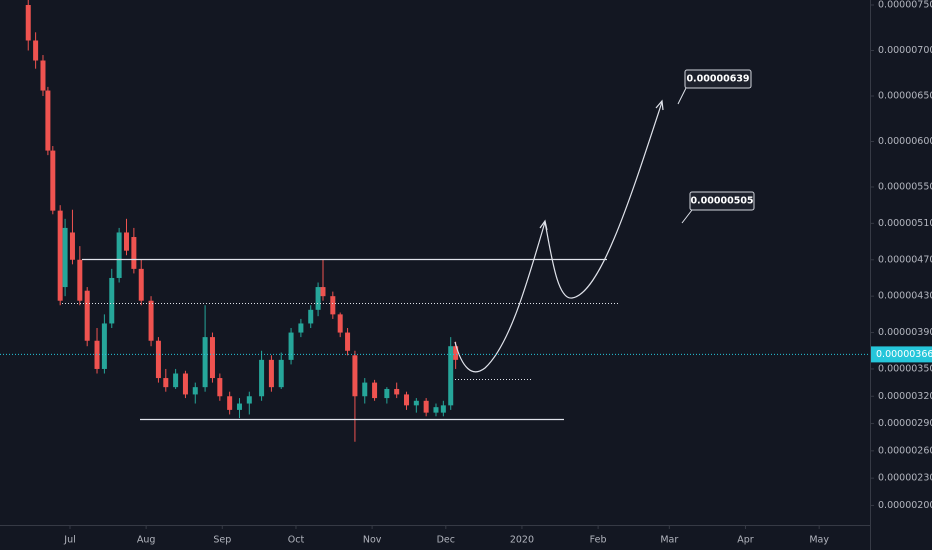 Image resolution: width=932 pixels, height=550 pixels. I want to click on y-tick-label: 0.00000470, so click(905, 259).